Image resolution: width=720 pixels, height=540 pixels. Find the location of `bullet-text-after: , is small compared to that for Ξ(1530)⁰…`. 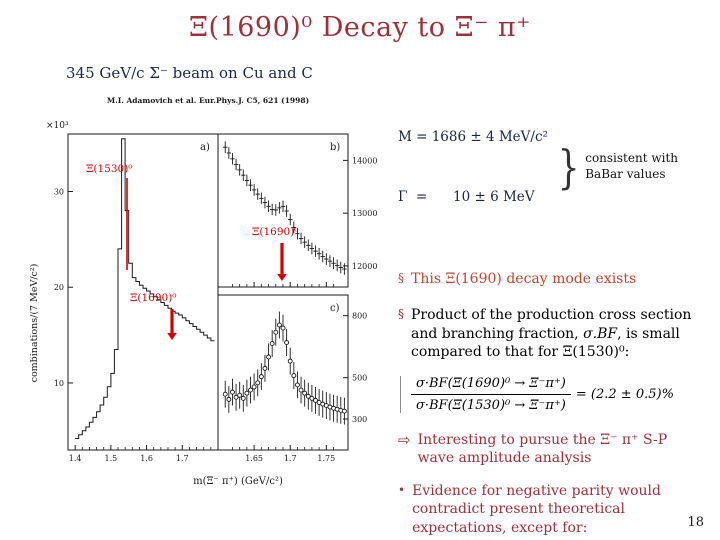

bullet-text-after: , is small compared to that for Ξ(1530)⁰… is located at coordinates (545, 343).